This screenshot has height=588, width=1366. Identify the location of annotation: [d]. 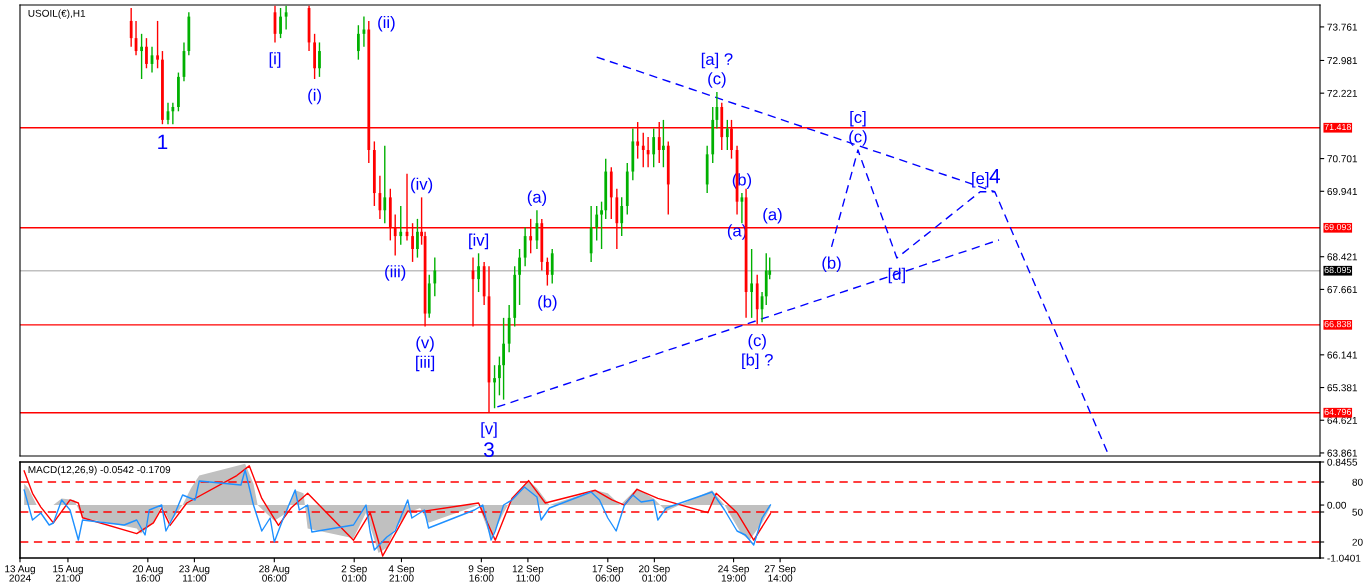
(896, 275).